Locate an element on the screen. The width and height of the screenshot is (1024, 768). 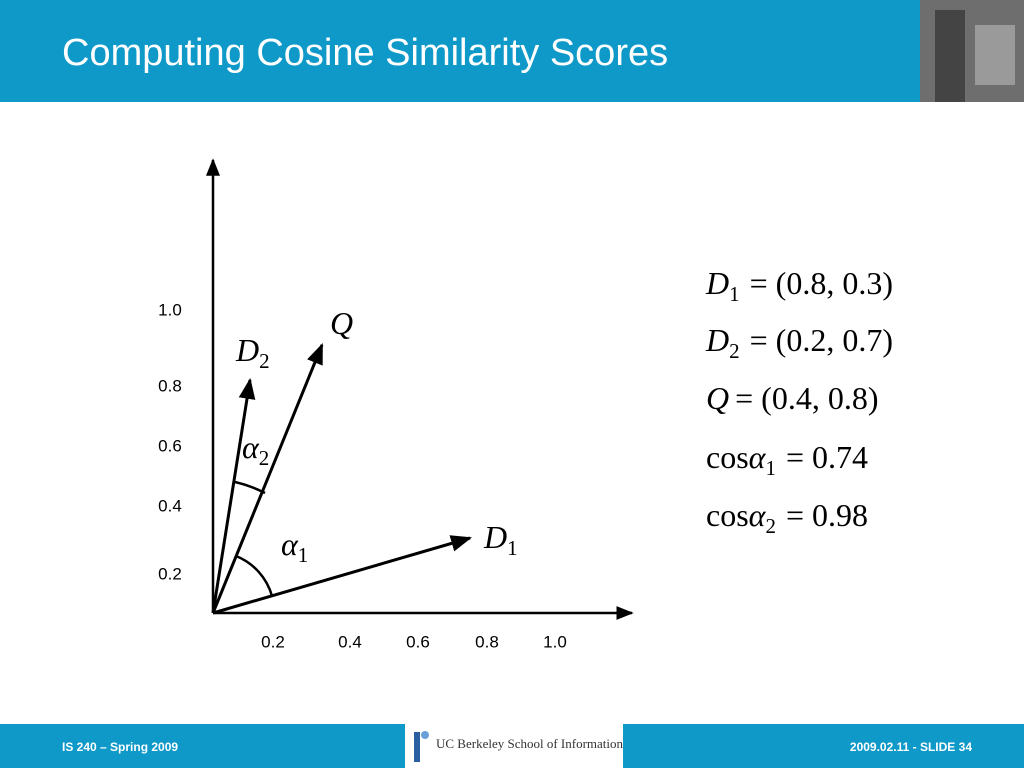
vector-label: D2 is located at coordinates (252, 352).